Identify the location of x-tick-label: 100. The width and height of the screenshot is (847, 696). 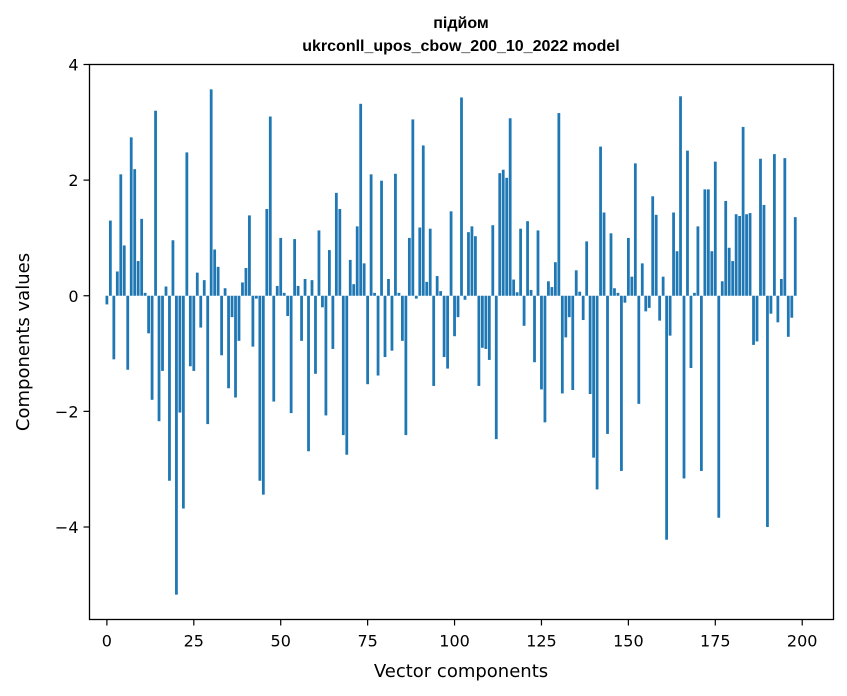
(454, 641).